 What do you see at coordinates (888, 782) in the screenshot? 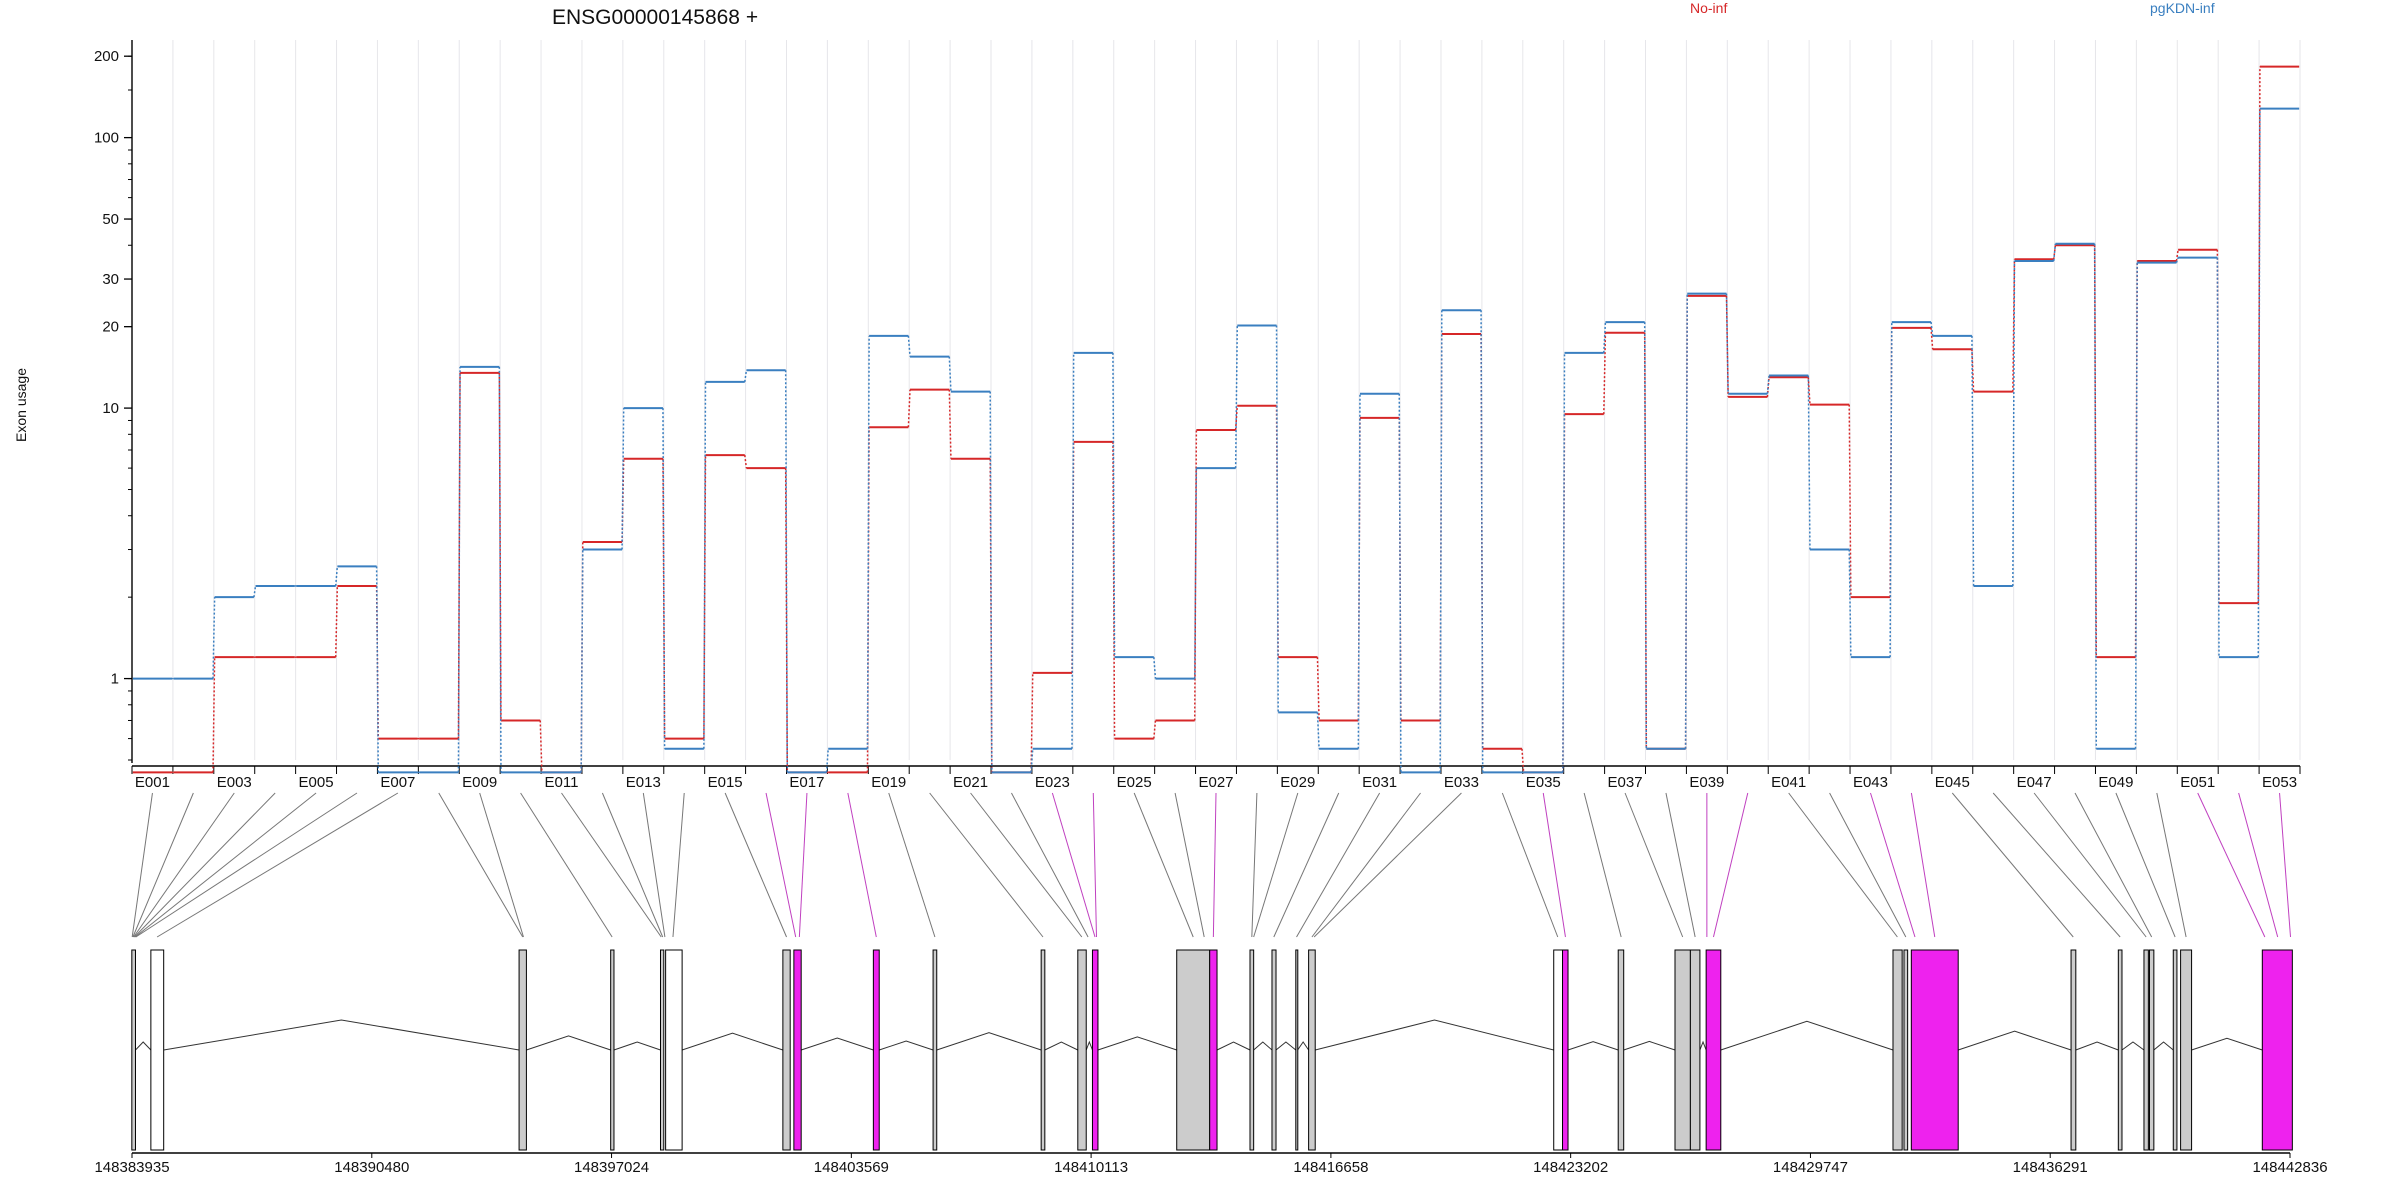
I see `x-tick-label: E019` at bounding box center [888, 782].